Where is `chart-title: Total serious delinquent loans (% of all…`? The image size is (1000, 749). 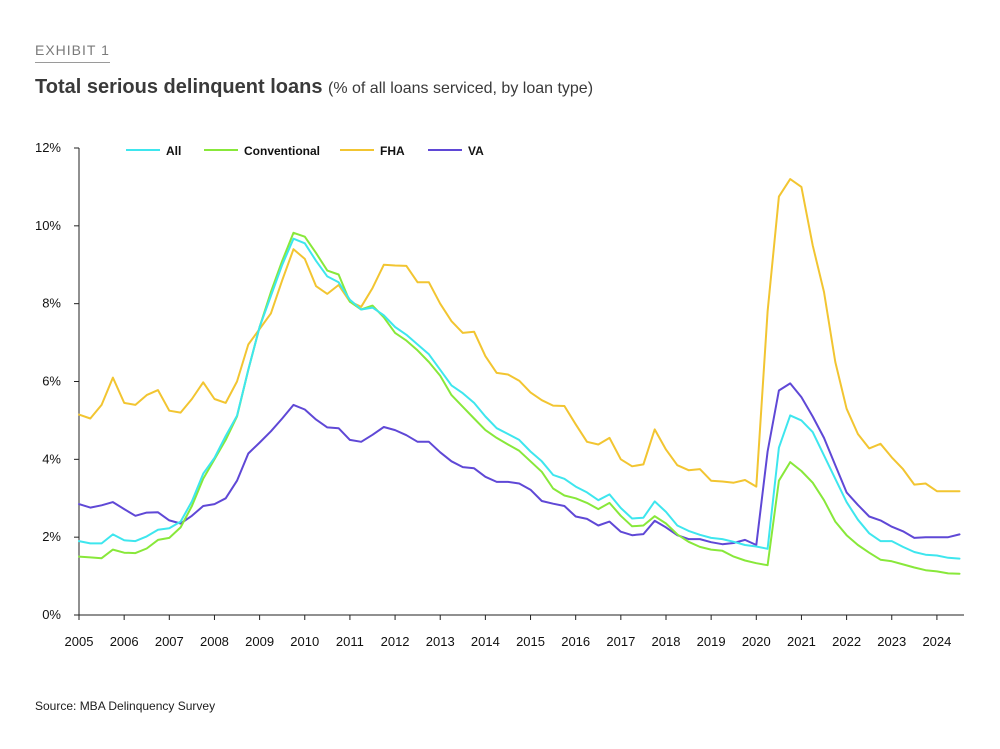 chart-title: Total serious delinquent loans (% of all… is located at coordinates (314, 87).